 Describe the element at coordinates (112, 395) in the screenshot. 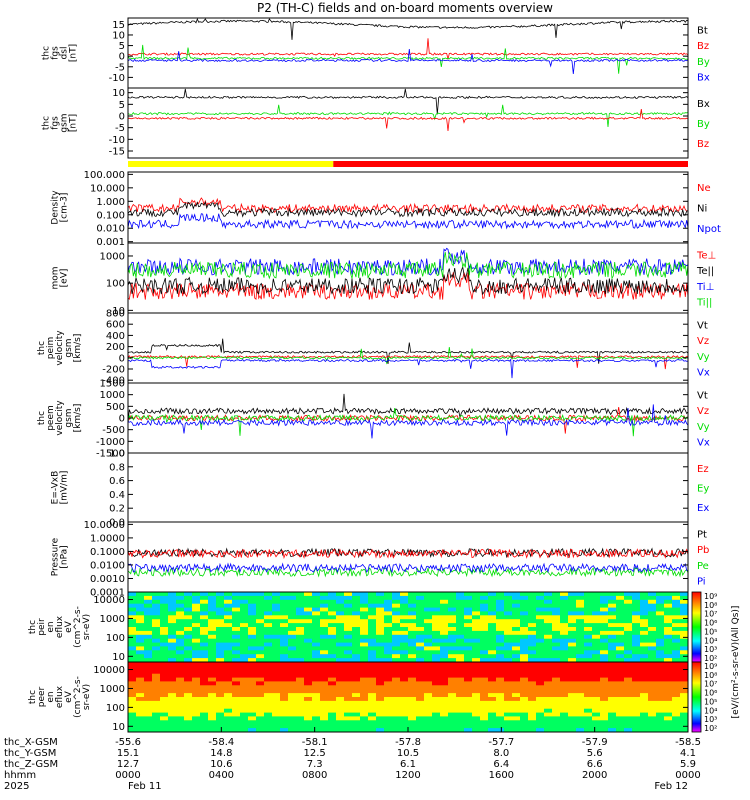

I see `y-tick-label: 1000` at that location.